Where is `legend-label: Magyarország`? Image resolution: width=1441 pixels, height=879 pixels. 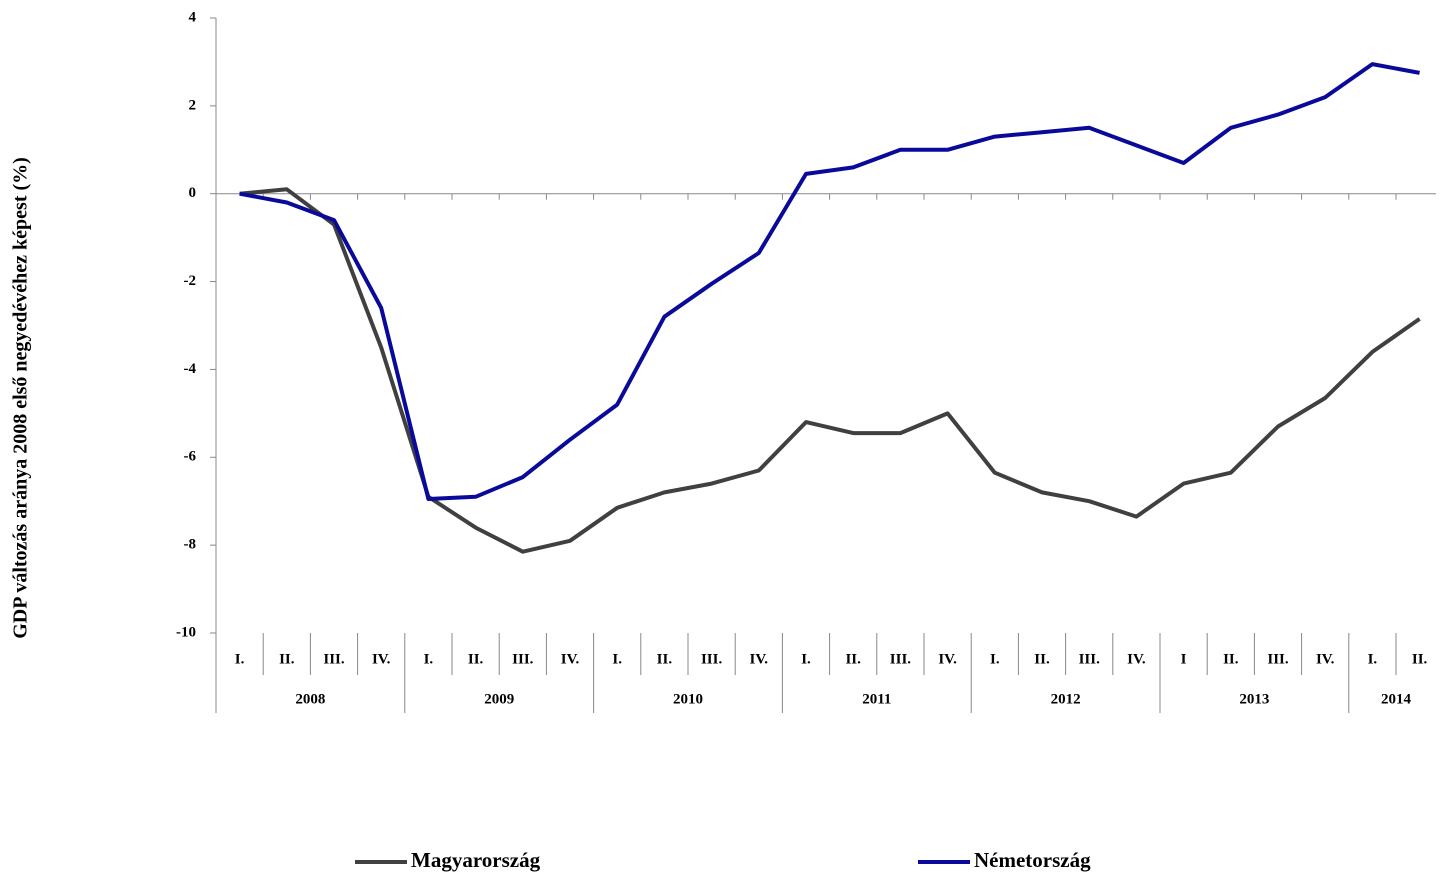 legend-label: Magyarország is located at coordinates (476, 860).